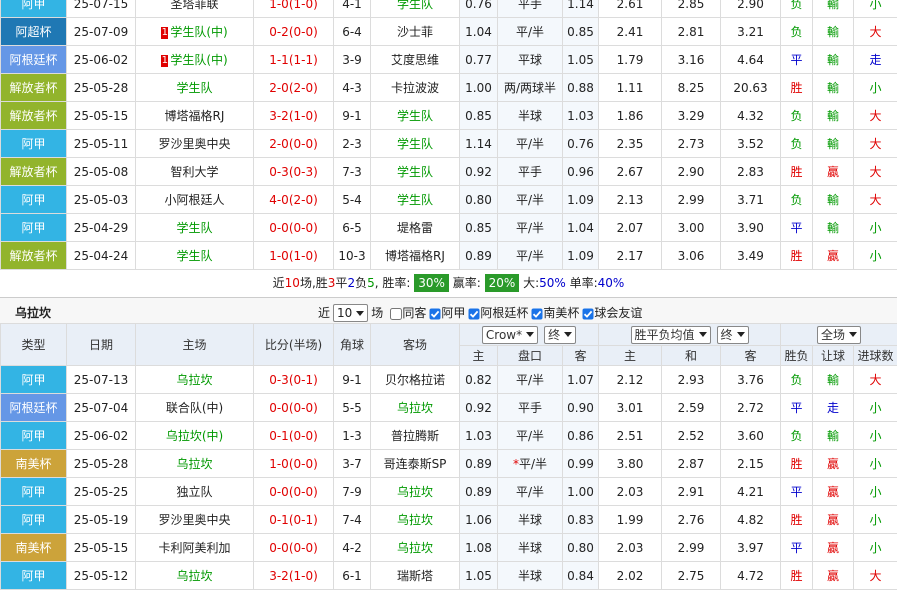 This screenshot has height=593, width=897. What do you see at coordinates (876, 408) in the screenshot?
I see `outcome: 小` at bounding box center [876, 408].